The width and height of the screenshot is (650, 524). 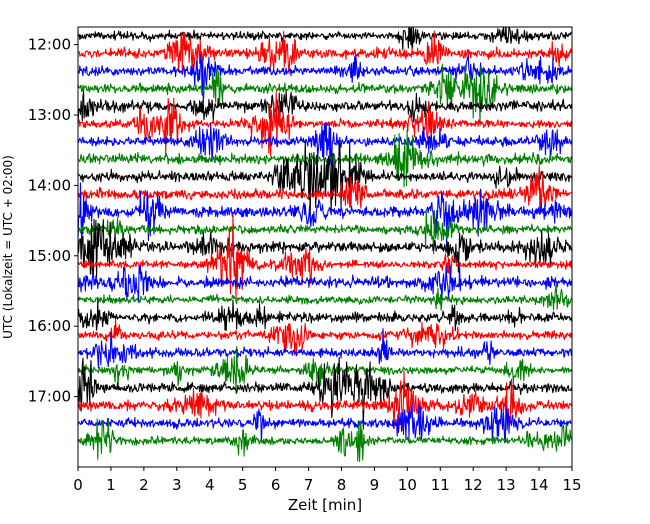 What do you see at coordinates (571, 485) in the screenshot?
I see `x-tick-label: 15` at bounding box center [571, 485].